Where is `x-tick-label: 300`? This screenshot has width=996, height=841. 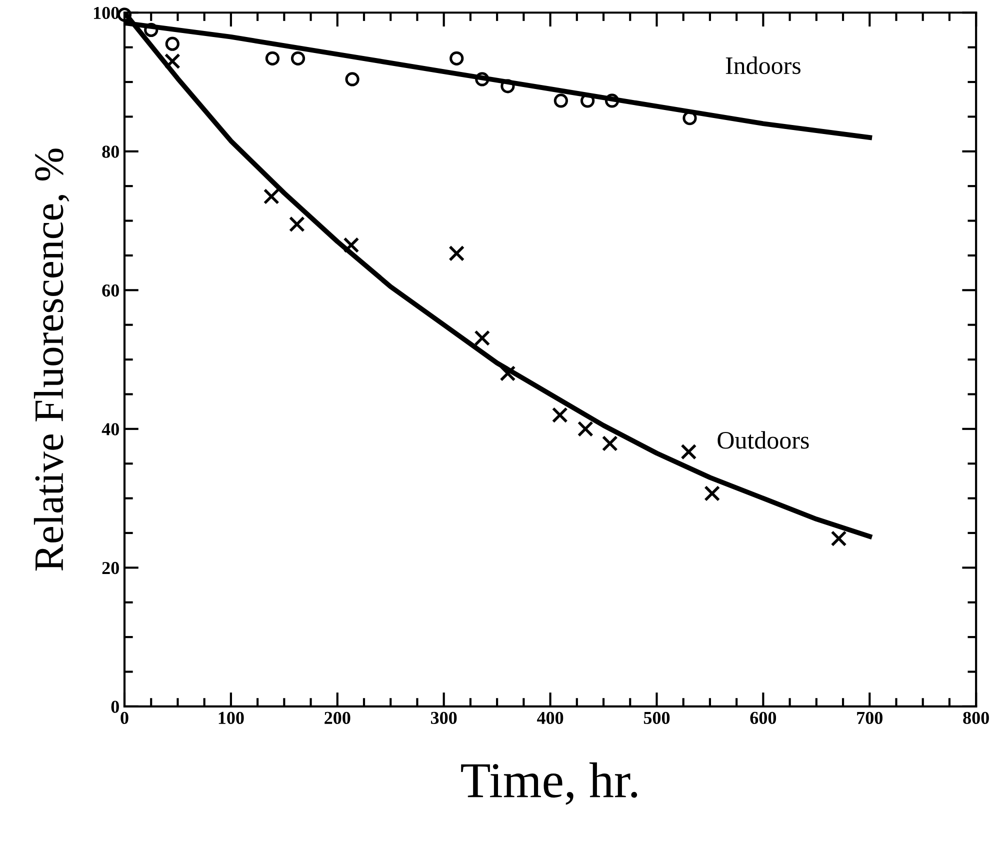 x-tick-label: 300 is located at coordinates (443, 718).